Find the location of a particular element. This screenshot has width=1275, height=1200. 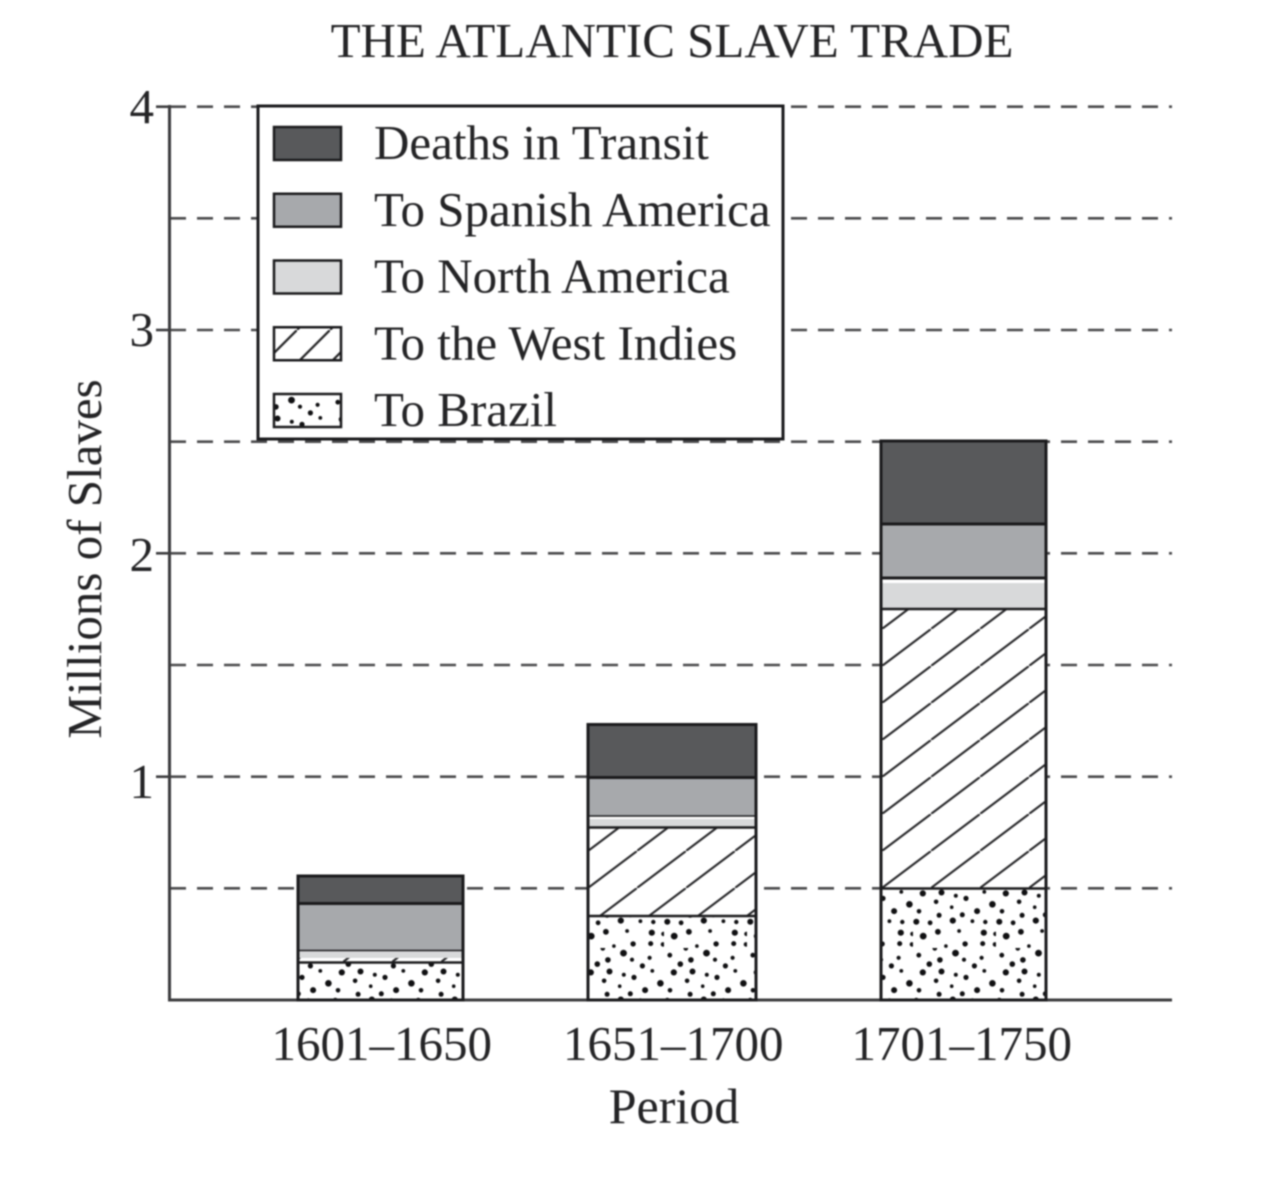

svg-text: To Spanish America is located at coordinates (572, 209).